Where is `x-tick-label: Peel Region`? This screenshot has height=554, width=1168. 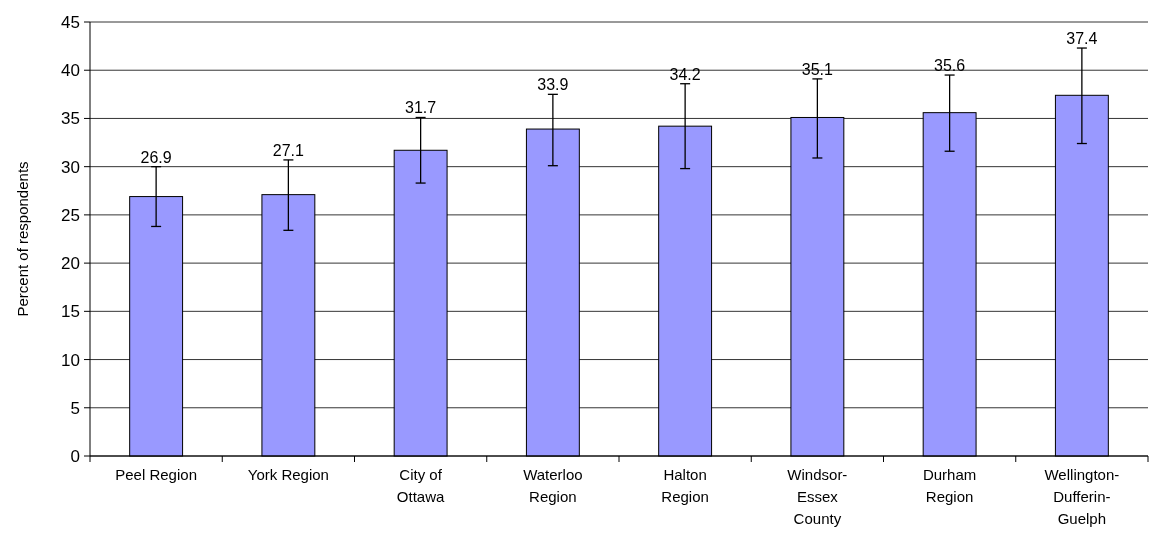
x-tick-label: Peel Region is located at coordinates (156, 474).